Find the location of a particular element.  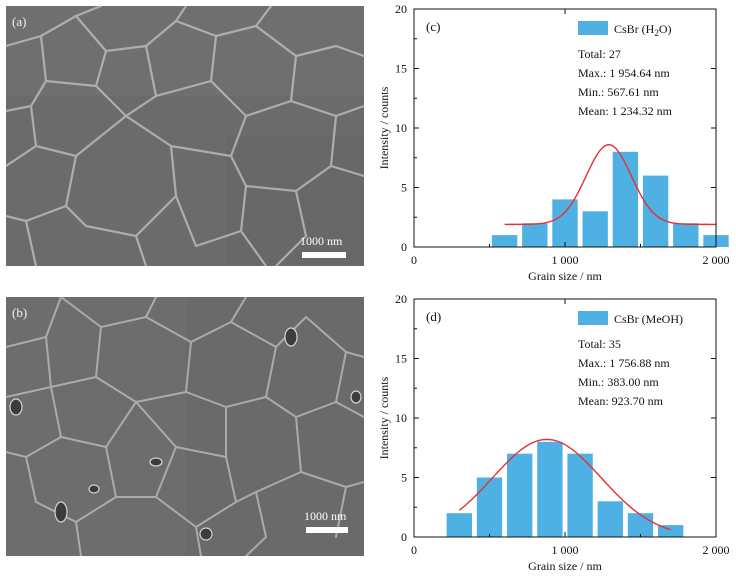

stats-line-0-3: Mean: 1 234.32 nm is located at coordinates (625, 111).